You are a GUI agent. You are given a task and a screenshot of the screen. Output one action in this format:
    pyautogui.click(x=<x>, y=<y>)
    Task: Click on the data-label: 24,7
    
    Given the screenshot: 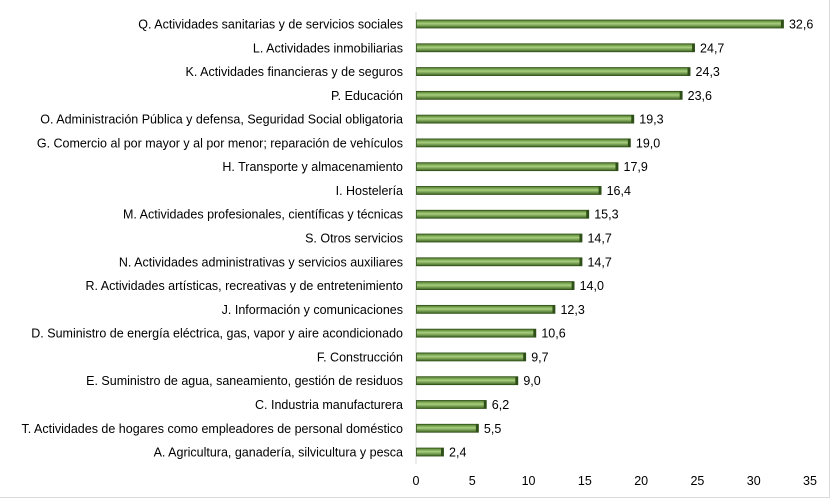 What is the action you would take?
    pyautogui.click(x=712, y=48)
    